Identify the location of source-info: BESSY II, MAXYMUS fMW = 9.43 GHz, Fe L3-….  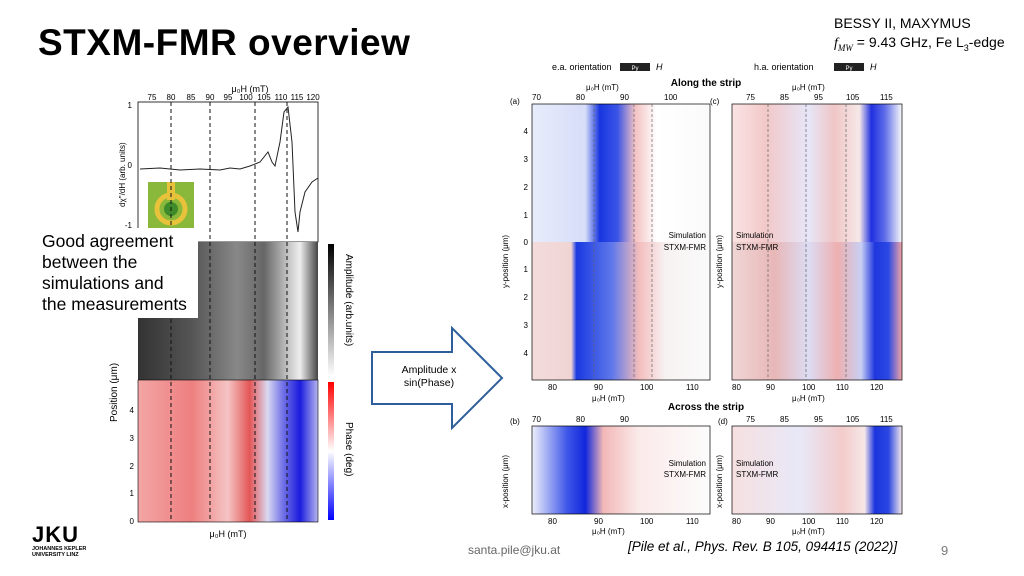
(919, 36).